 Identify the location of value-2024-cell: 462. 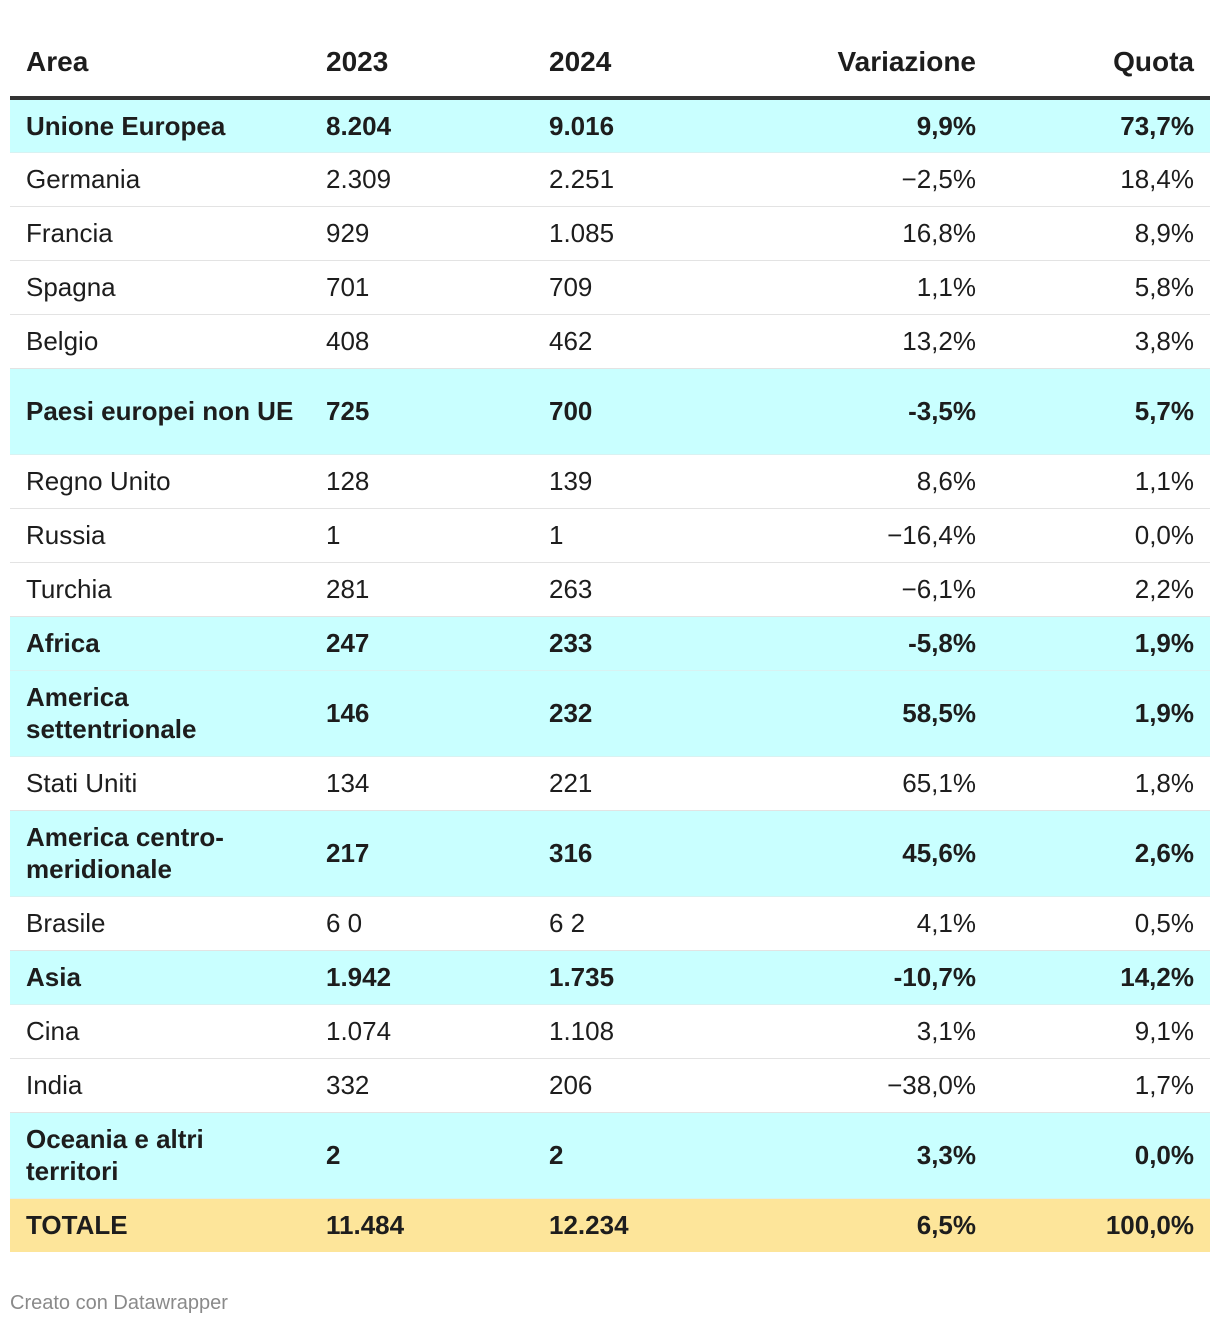
(643, 341).